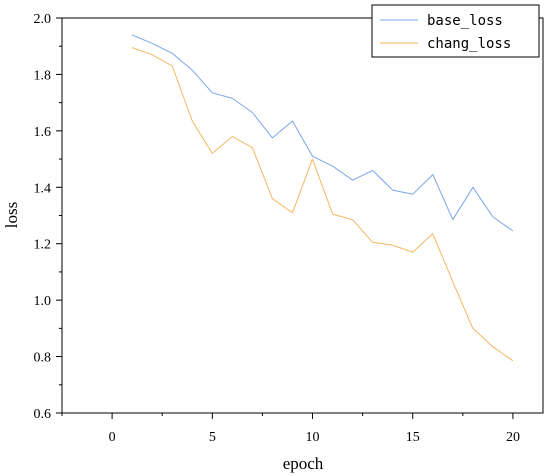 This screenshot has width=550, height=476. I want to click on x-tick-label: 0, so click(112, 437).